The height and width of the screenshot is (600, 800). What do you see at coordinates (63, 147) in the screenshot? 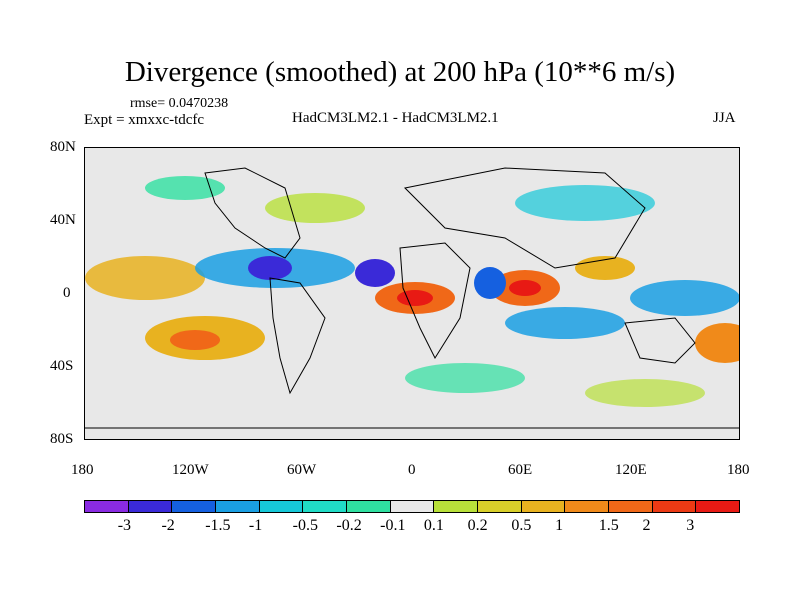
I see `y-tick-80n: 80N` at bounding box center [63, 147].